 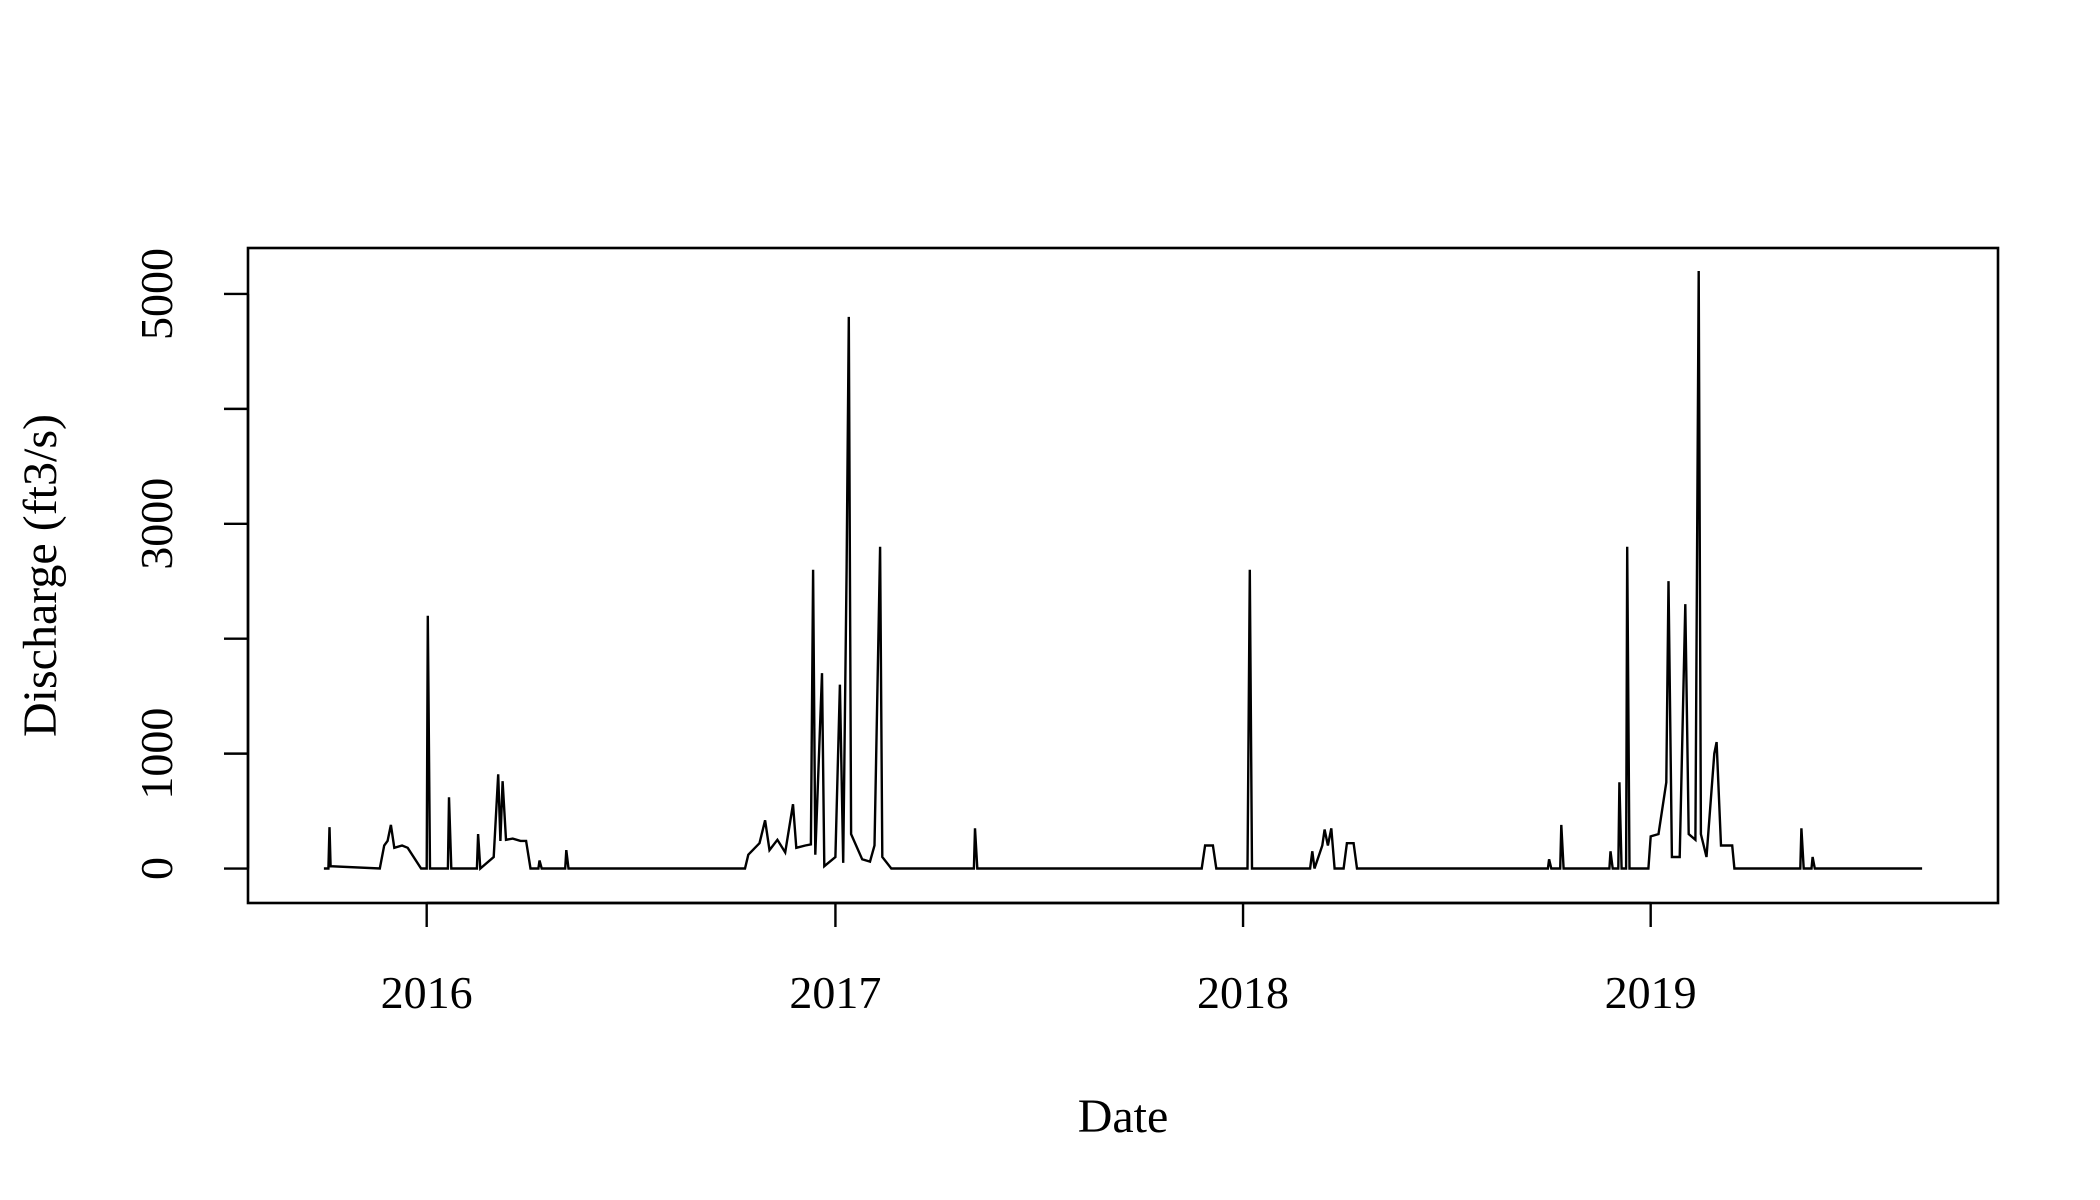 I want to click on x-axis: 2016 2017 2018 2019, so click(x=1039, y=959).